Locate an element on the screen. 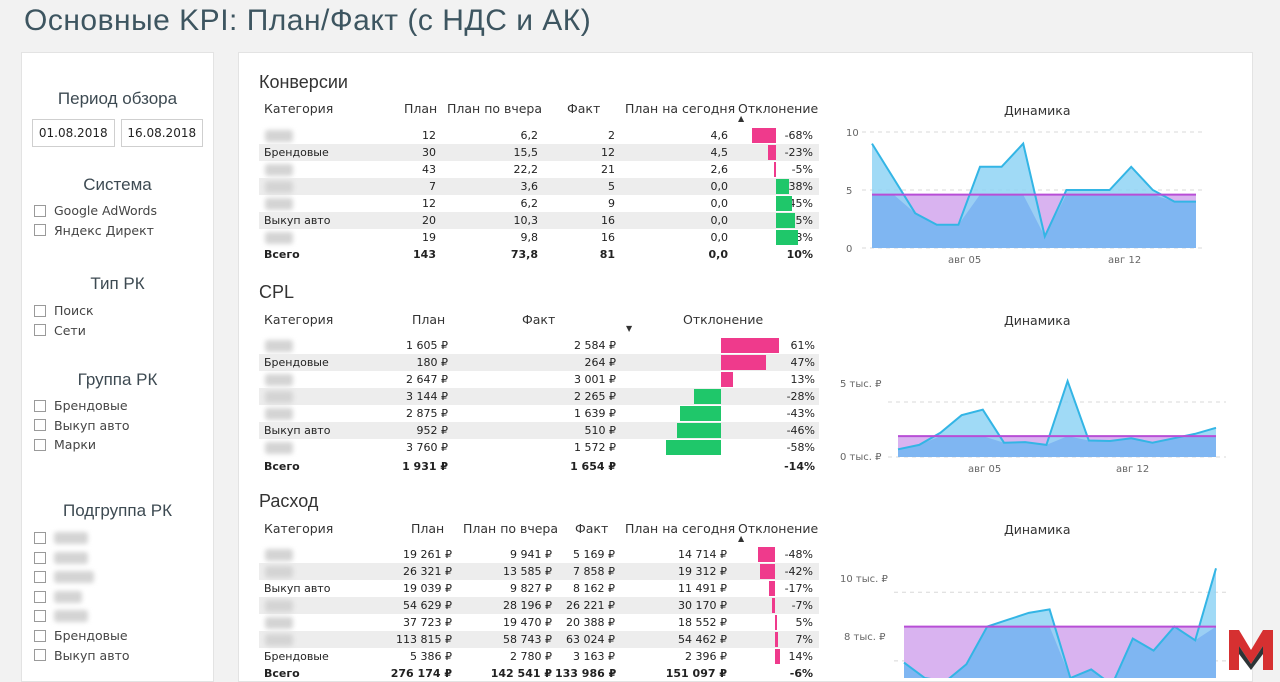 The image size is (1280, 682). plan-cell: 43 is located at coordinates (416, 169).